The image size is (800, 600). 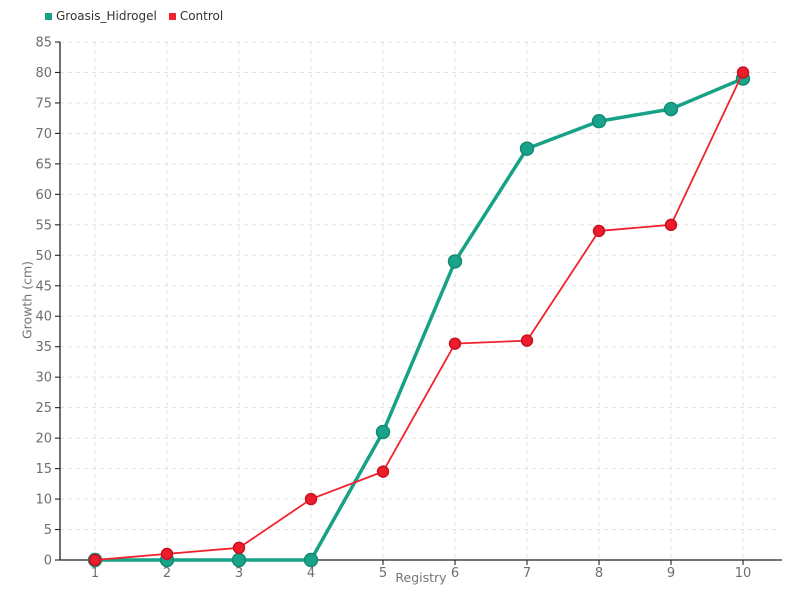 What do you see at coordinates (47, 302) in the screenshot?
I see `y-axis-ticks: 0 5 10 15 20 25 30 35 40 45 50 55 60 65 70 75 80 85` at bounding box center [47, 302].